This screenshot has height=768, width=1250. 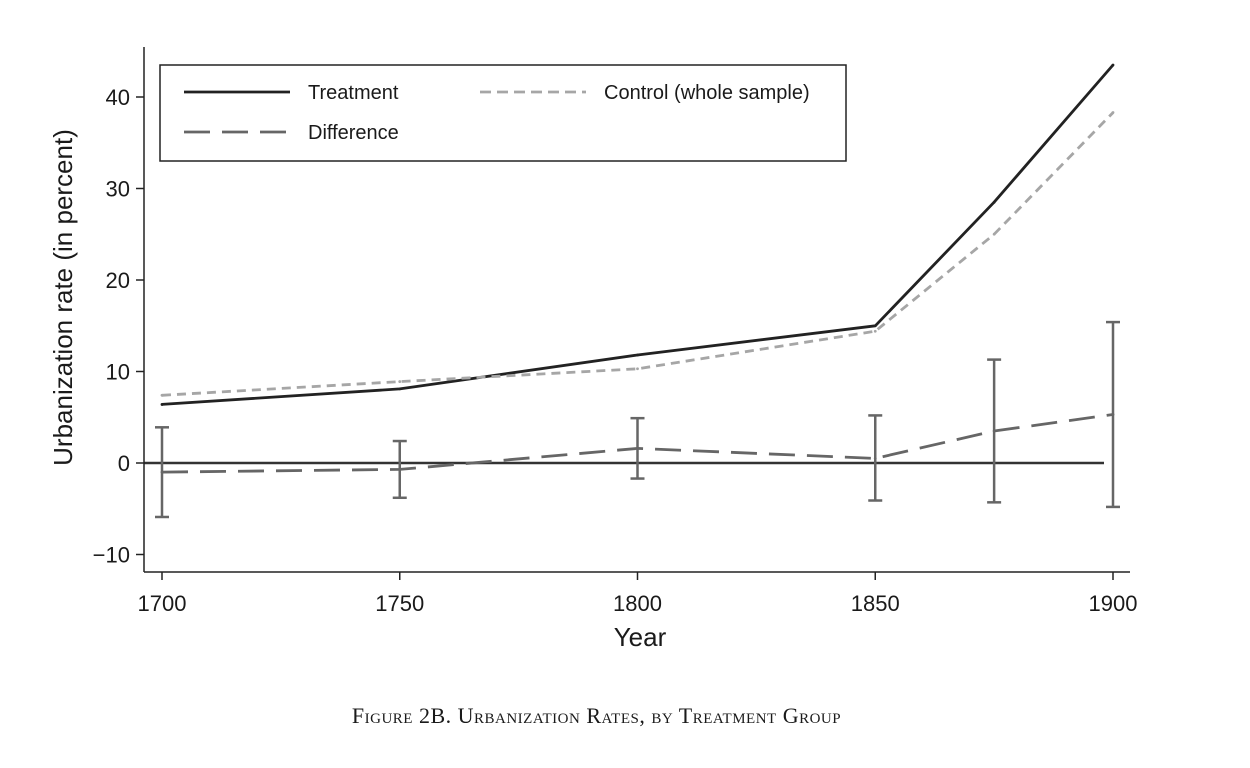 I want to click on y-tick-label: 0, so click(x=124, y=463).